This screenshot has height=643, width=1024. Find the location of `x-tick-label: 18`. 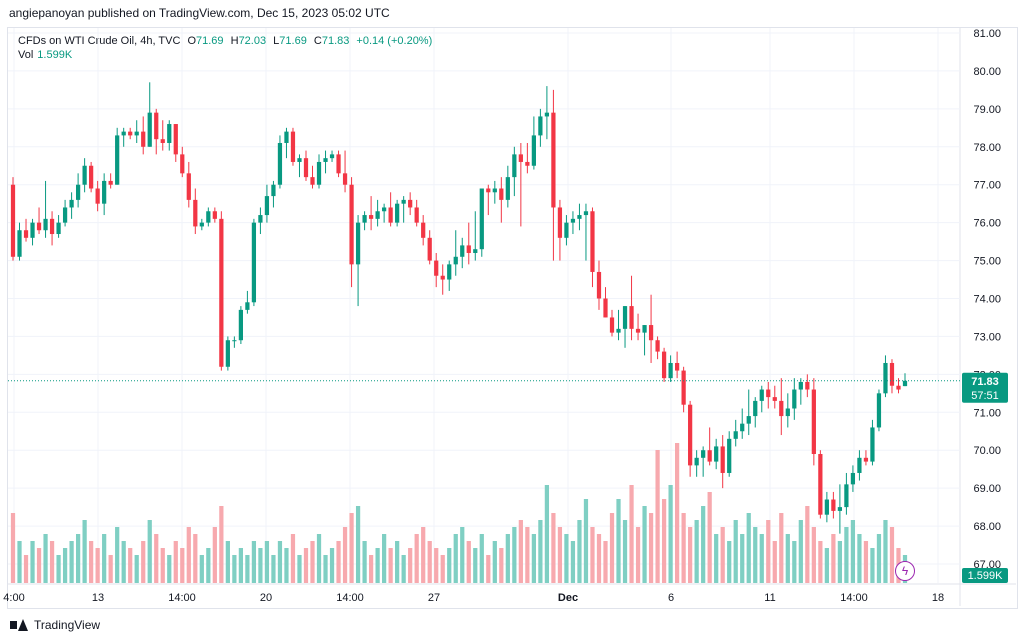

x-tick-label: 18 is located at coordinates (938, 598).